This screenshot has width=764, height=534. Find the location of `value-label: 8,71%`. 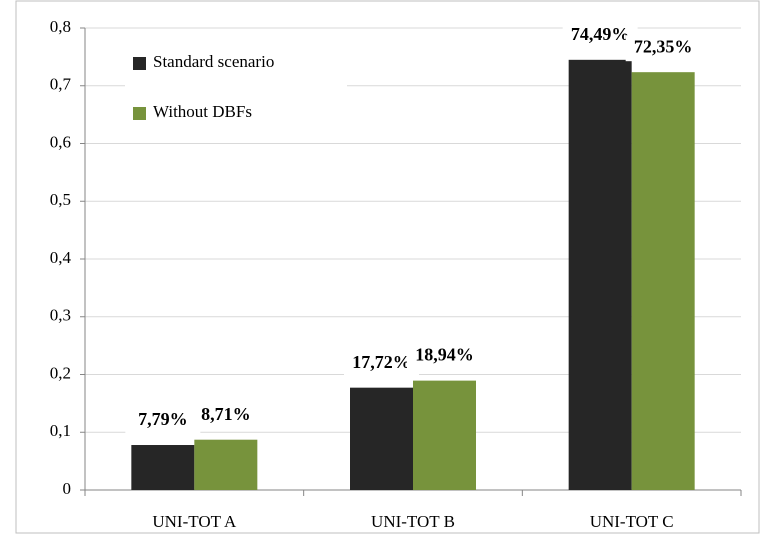

value-label: 8,71% is located at coordinates (226, 414).